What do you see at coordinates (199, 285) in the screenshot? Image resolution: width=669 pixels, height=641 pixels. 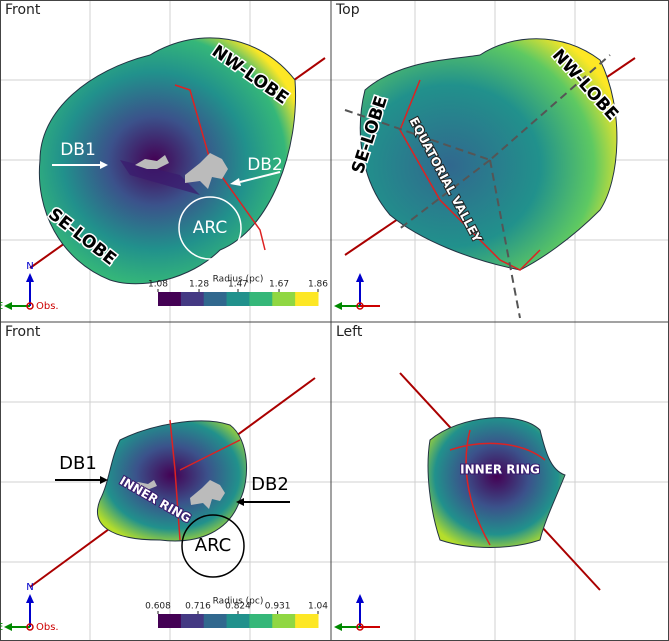 I see `colorbar-tick-label: 1.28` at bounding box center [199, 285].